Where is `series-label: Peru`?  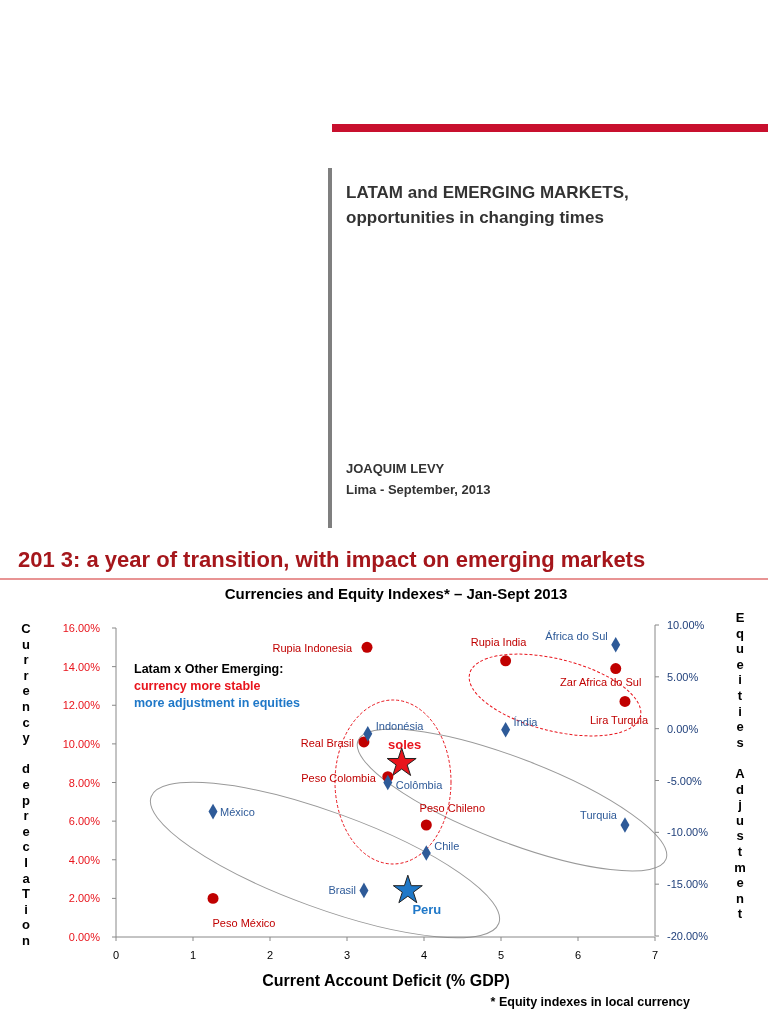 series-label: Peru is located at coordinates (427, 910).